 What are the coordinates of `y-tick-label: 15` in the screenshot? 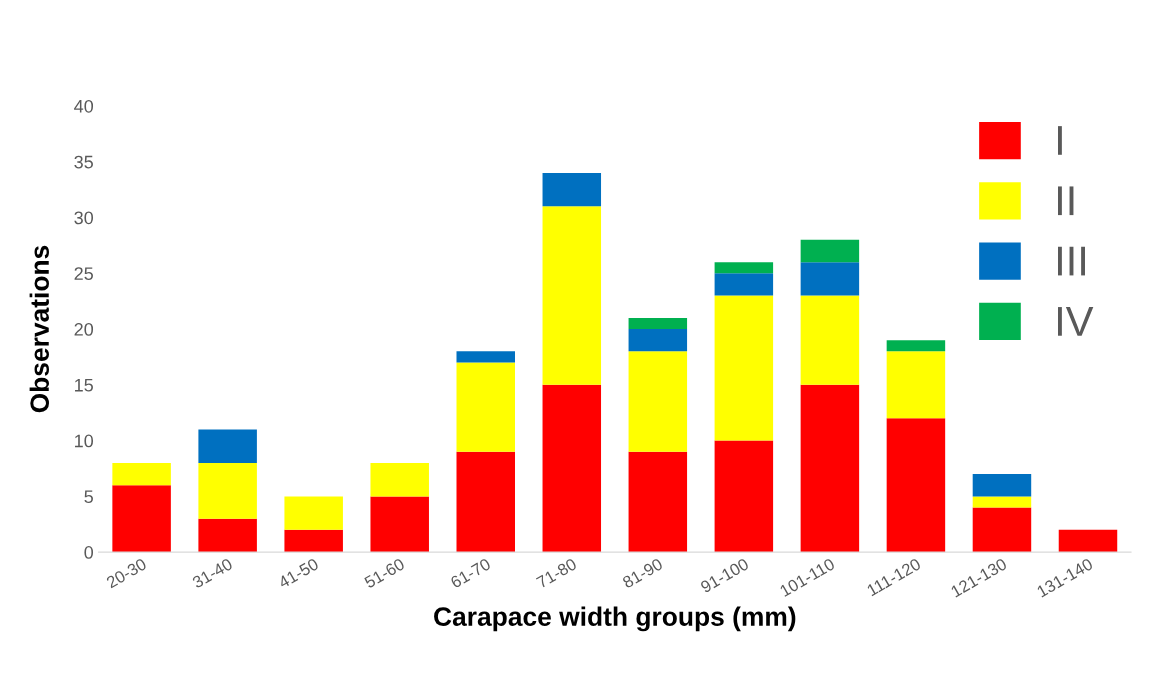 It's located at (84, 385).